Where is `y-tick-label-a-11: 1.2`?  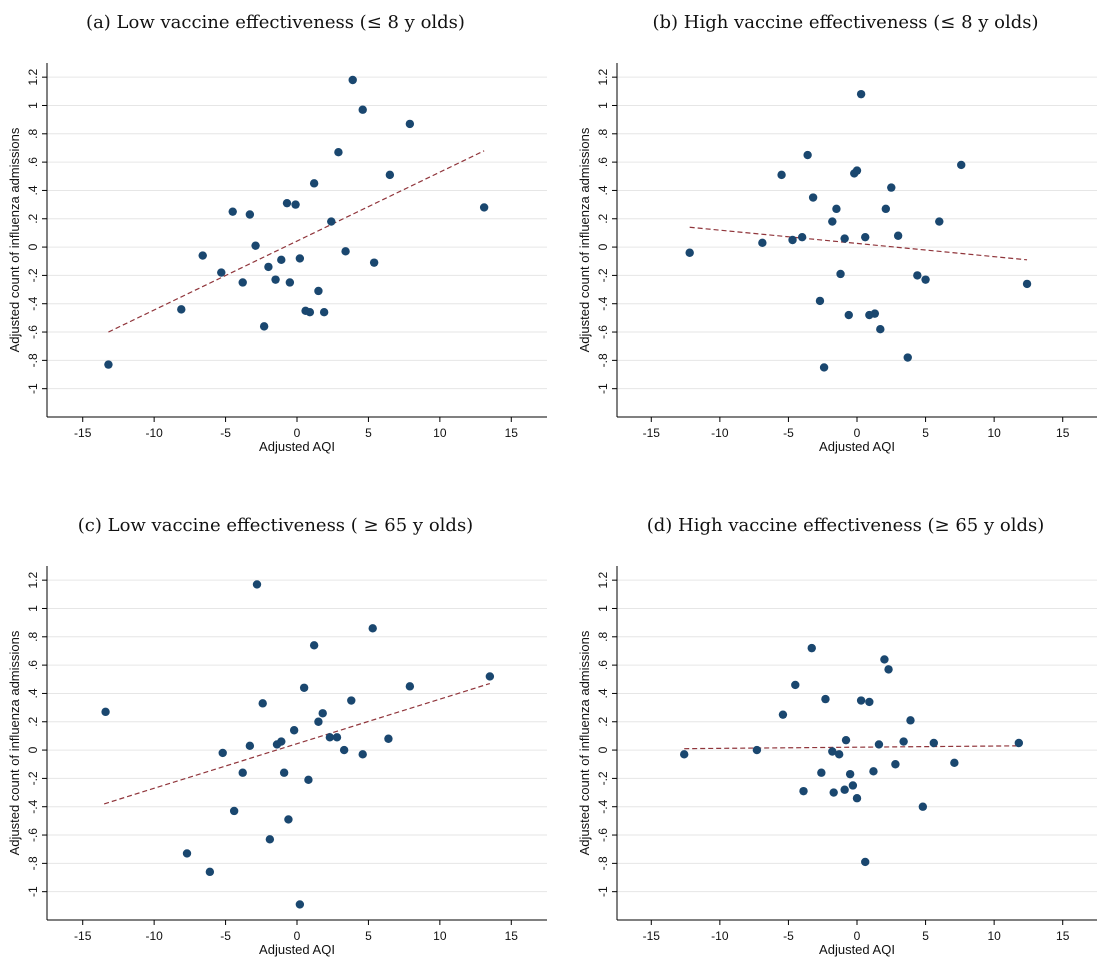 y-tick-label-a-11: 1.2 is located at coordinates (33, 76).